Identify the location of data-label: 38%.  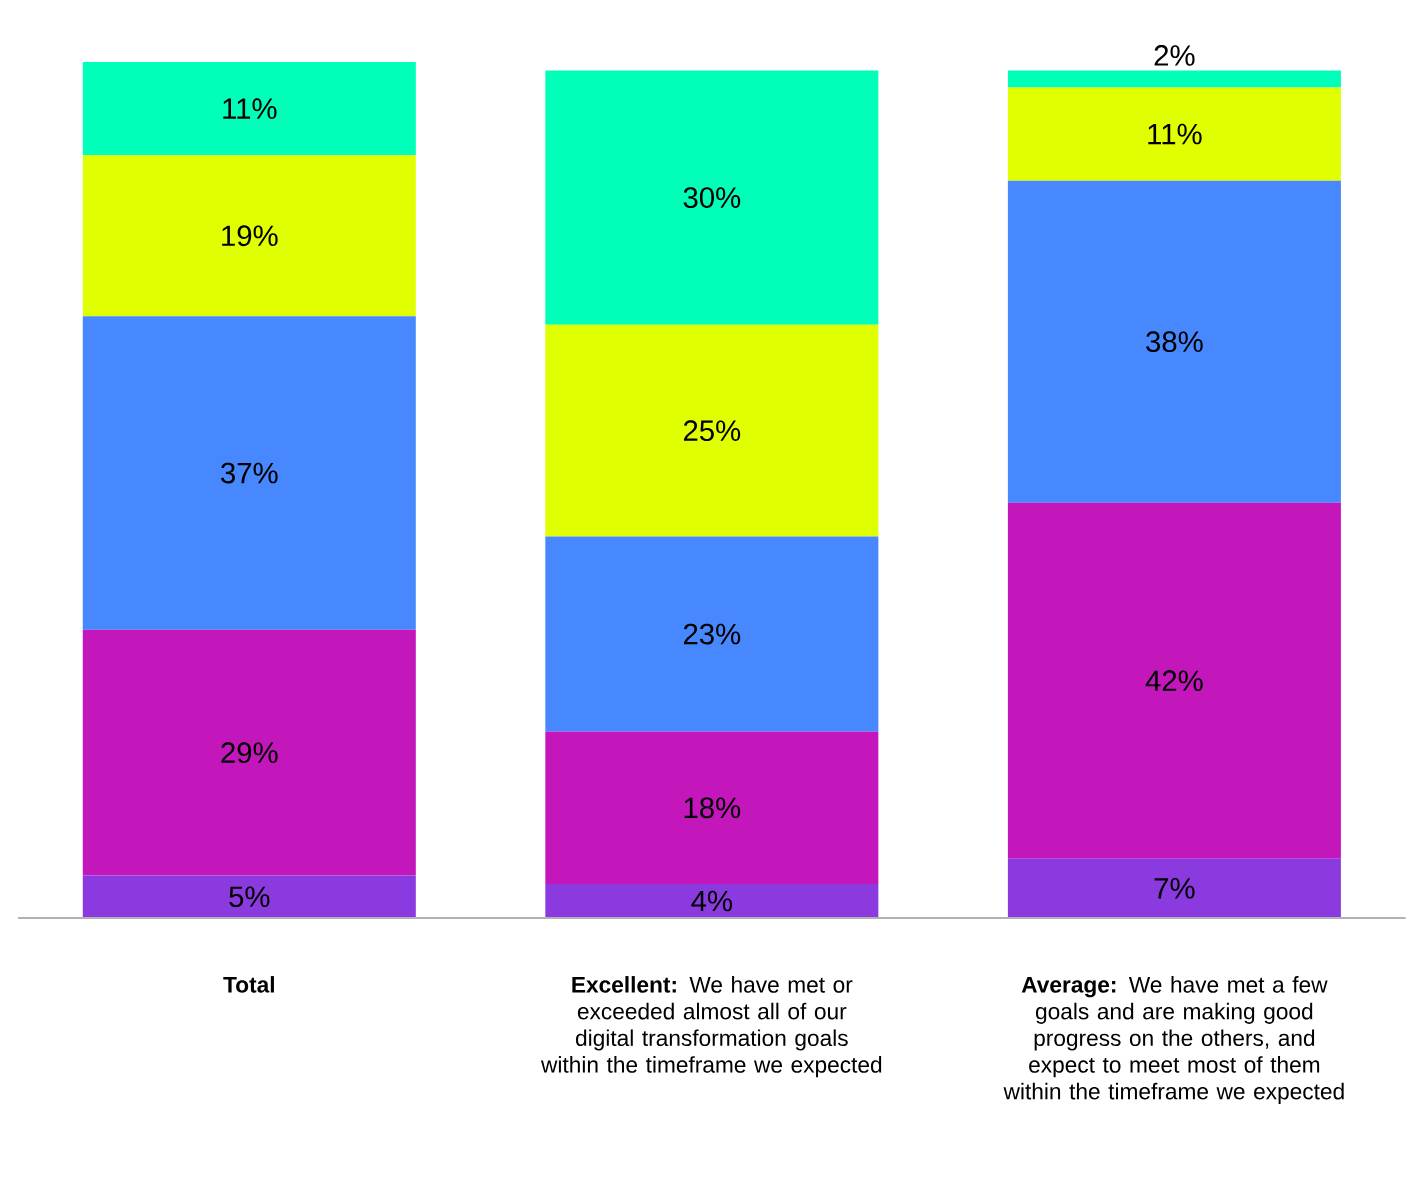
(1174, 341).